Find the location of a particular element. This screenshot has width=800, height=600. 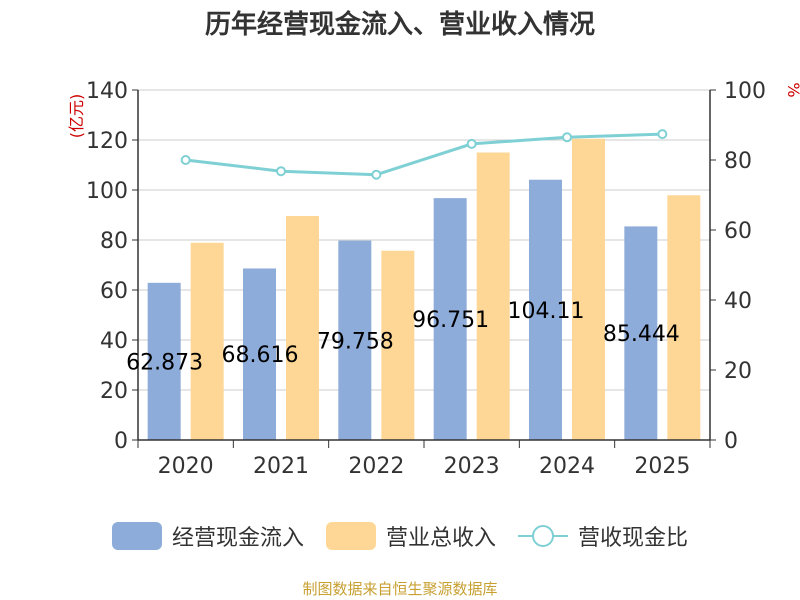

y-left-tick-label: 120 is located at coordinates (107, 141).